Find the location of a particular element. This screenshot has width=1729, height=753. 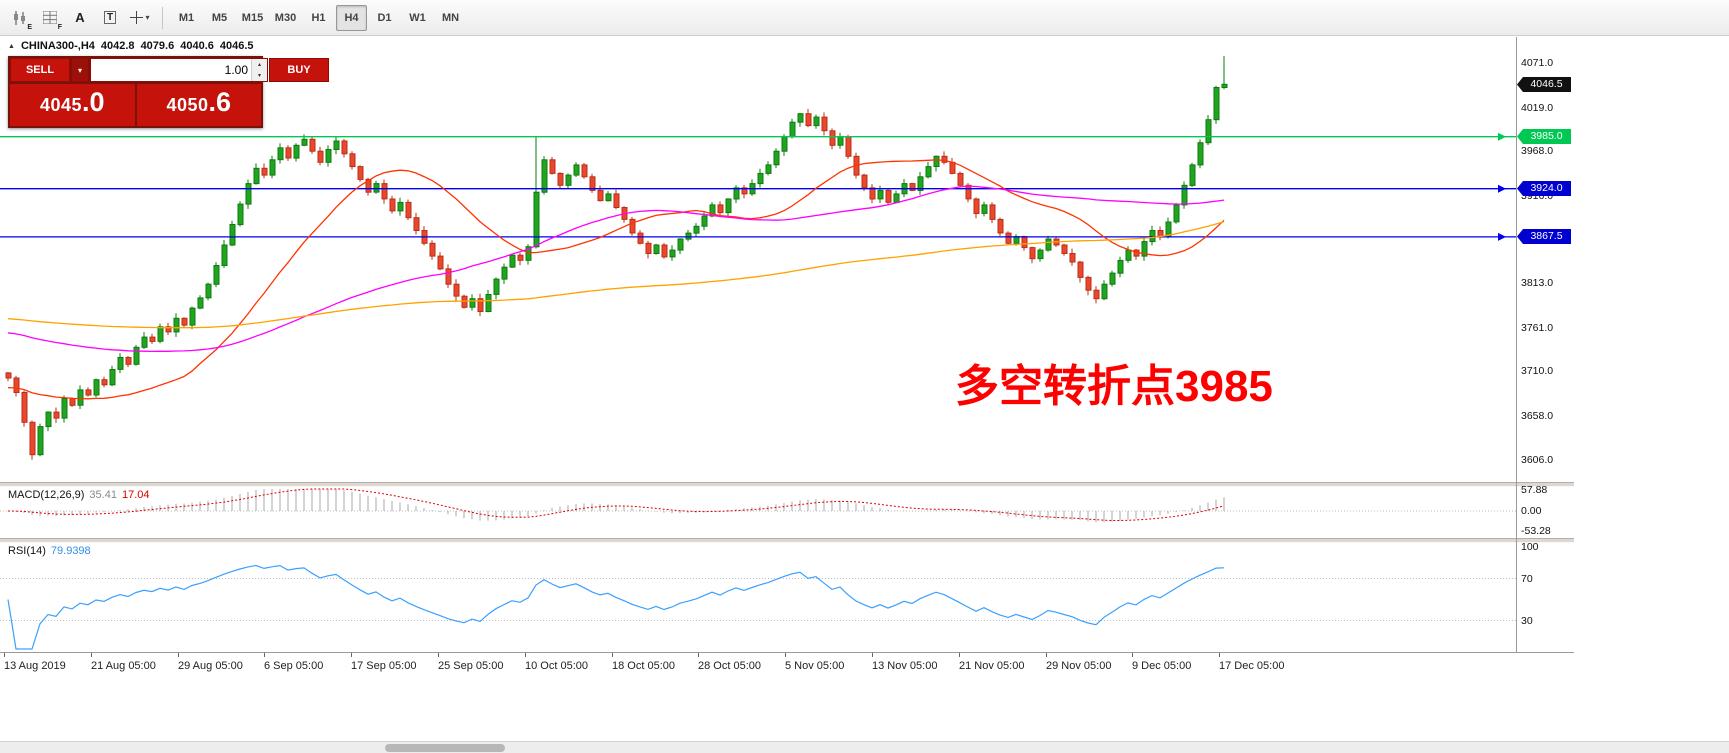

crosshair-tool-icon: ▾ is located at coordinates (140, 18).